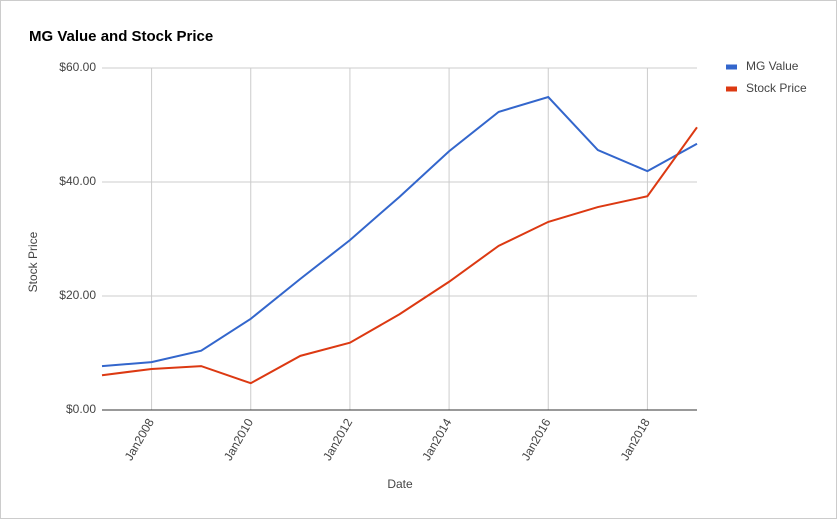  I want to click on y-tick-label: $0.00, so click(81, 409).